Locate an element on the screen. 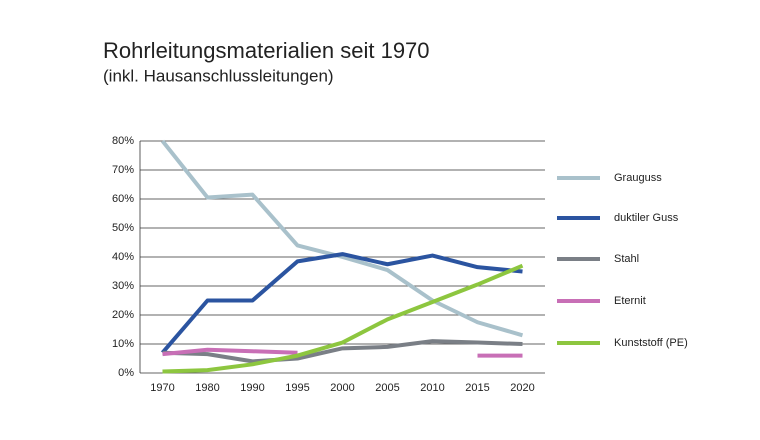 The image size is (760, 440). y-tick-label: 30% is located at coordinates (123, 286).